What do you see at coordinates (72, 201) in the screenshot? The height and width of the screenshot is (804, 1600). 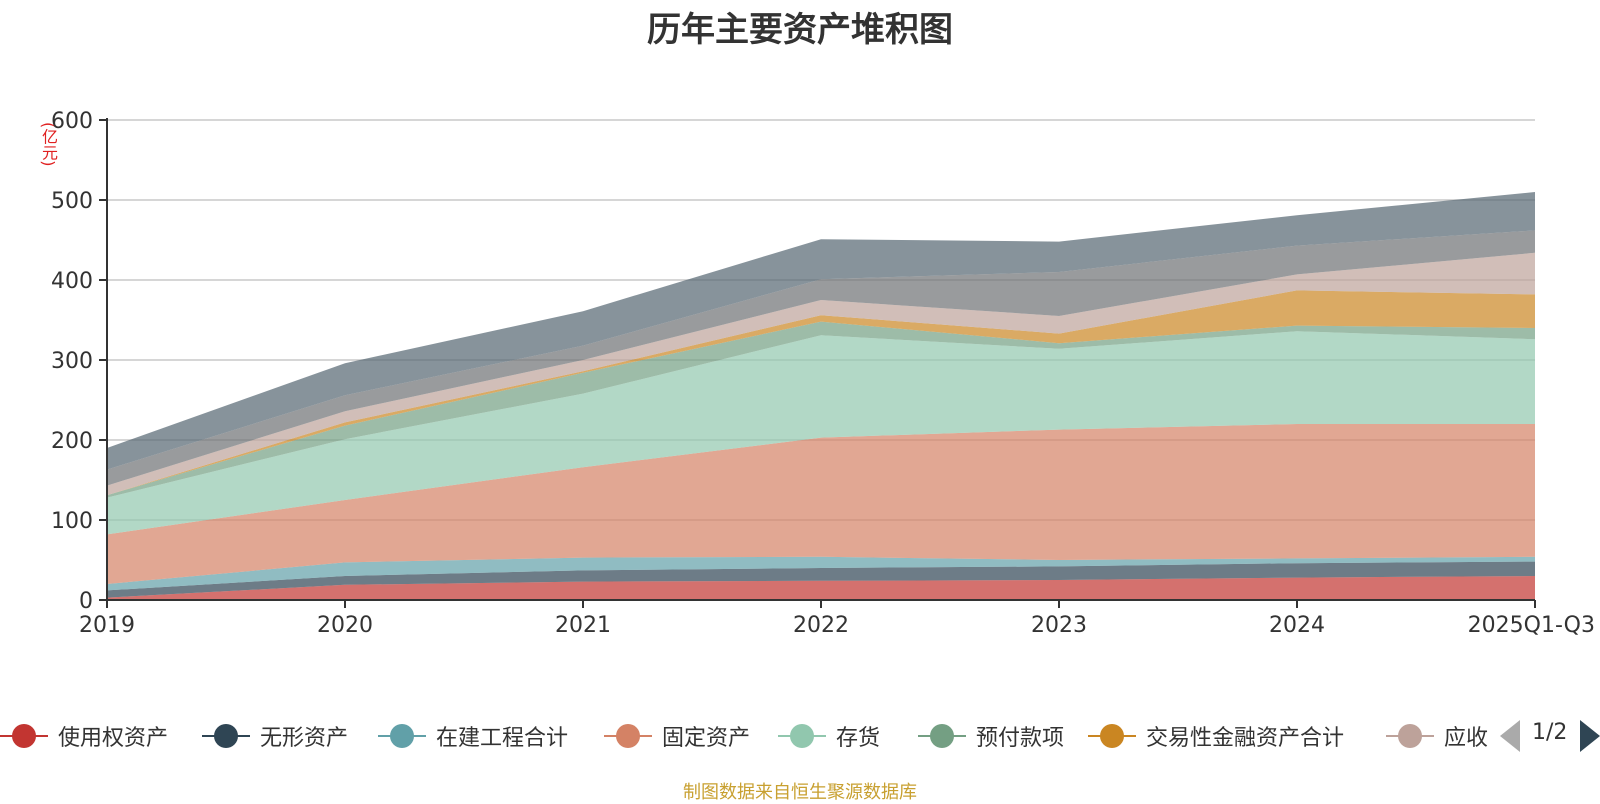 I see `y-tick-label: 500` at bounding box center [72, 201].